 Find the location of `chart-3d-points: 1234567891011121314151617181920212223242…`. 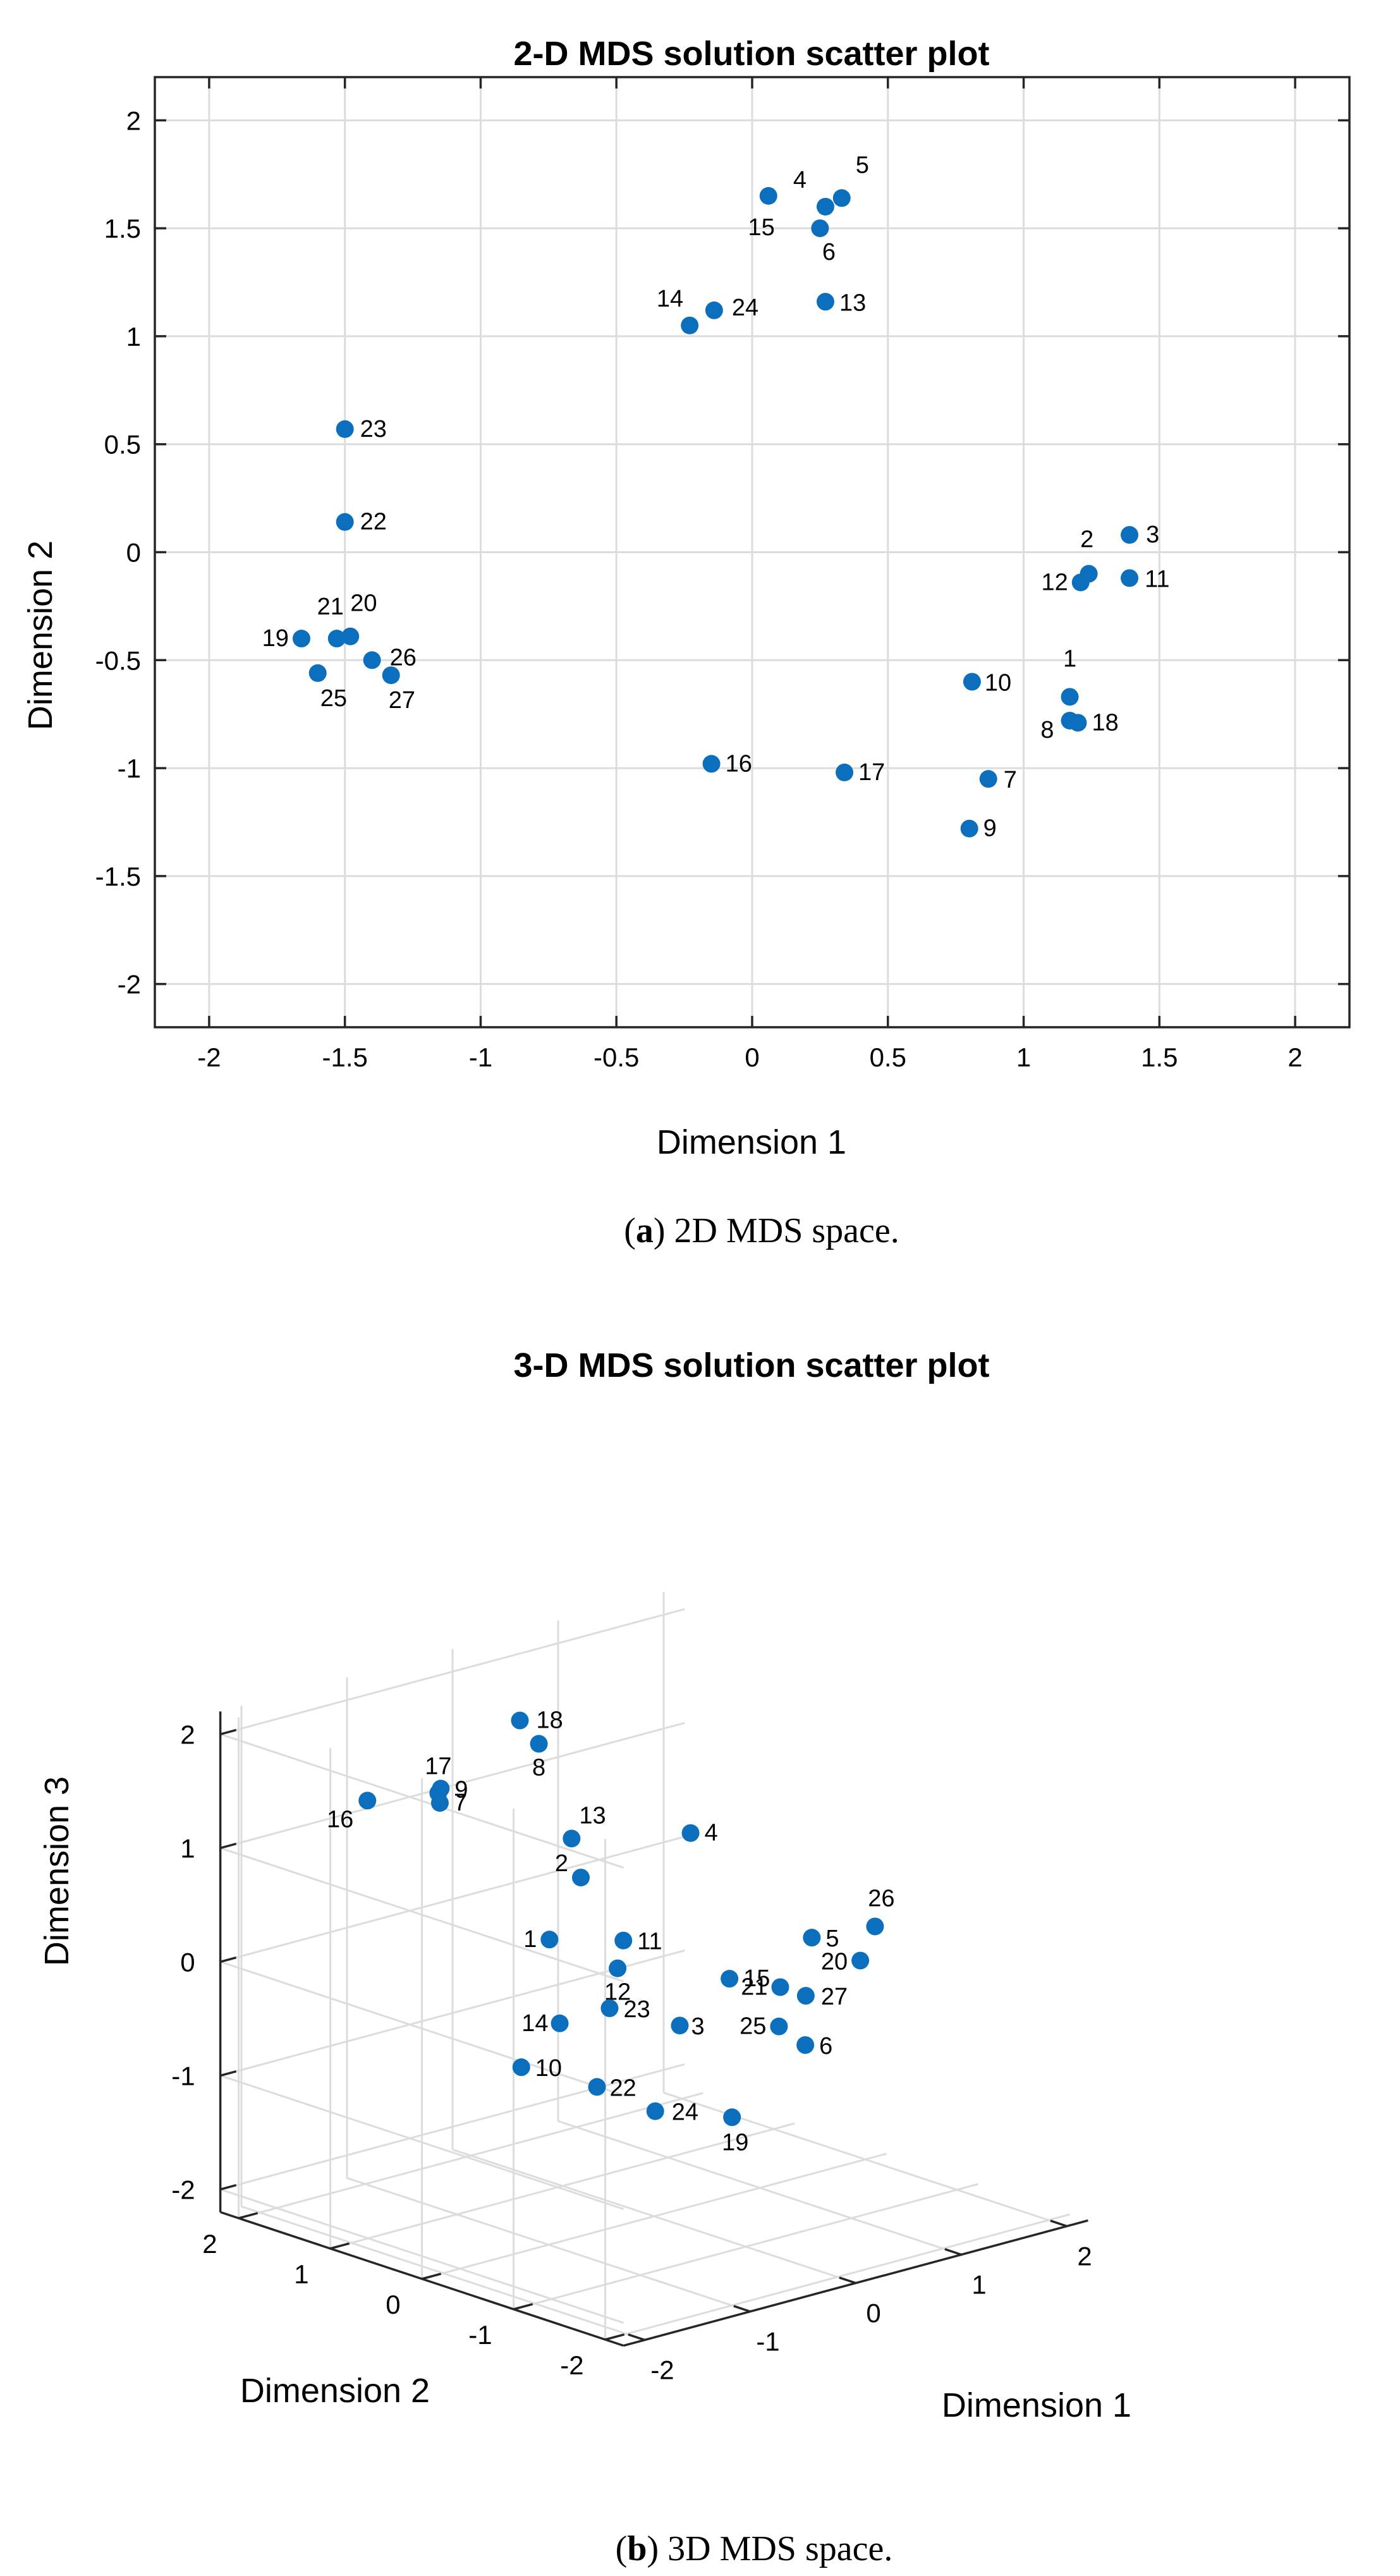

chart-3d-points: 1234567891011121314151617181920212223242… is located at coordinates (611, 1931).